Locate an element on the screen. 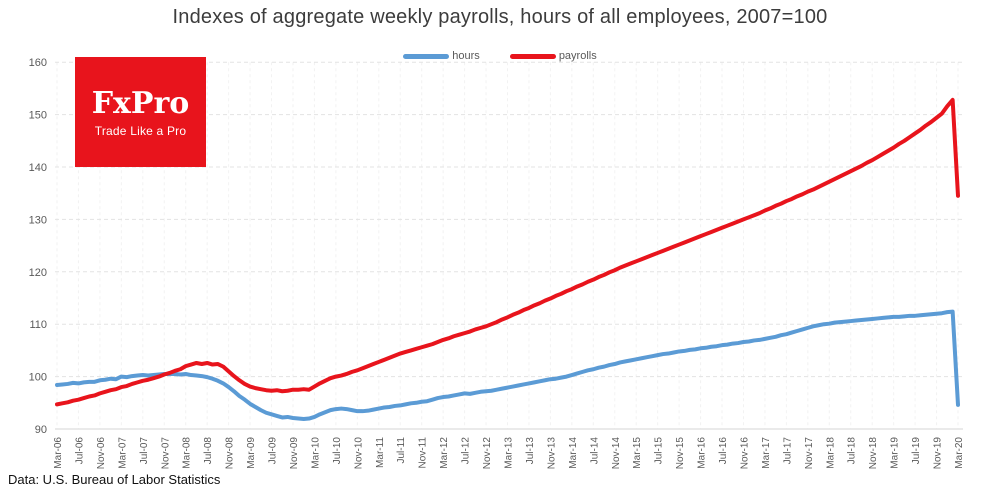 The width and height of the screenshot is (1000, 500). x-tick-label: Jul-10 is located at coordinates (337, 451).